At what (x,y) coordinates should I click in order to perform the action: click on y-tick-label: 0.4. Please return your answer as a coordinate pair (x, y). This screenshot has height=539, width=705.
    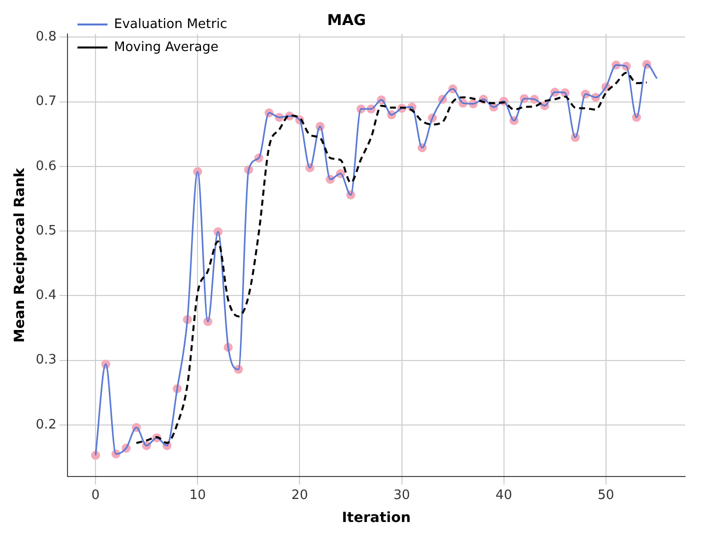
    Looking at the image, I should click on (46, 296).